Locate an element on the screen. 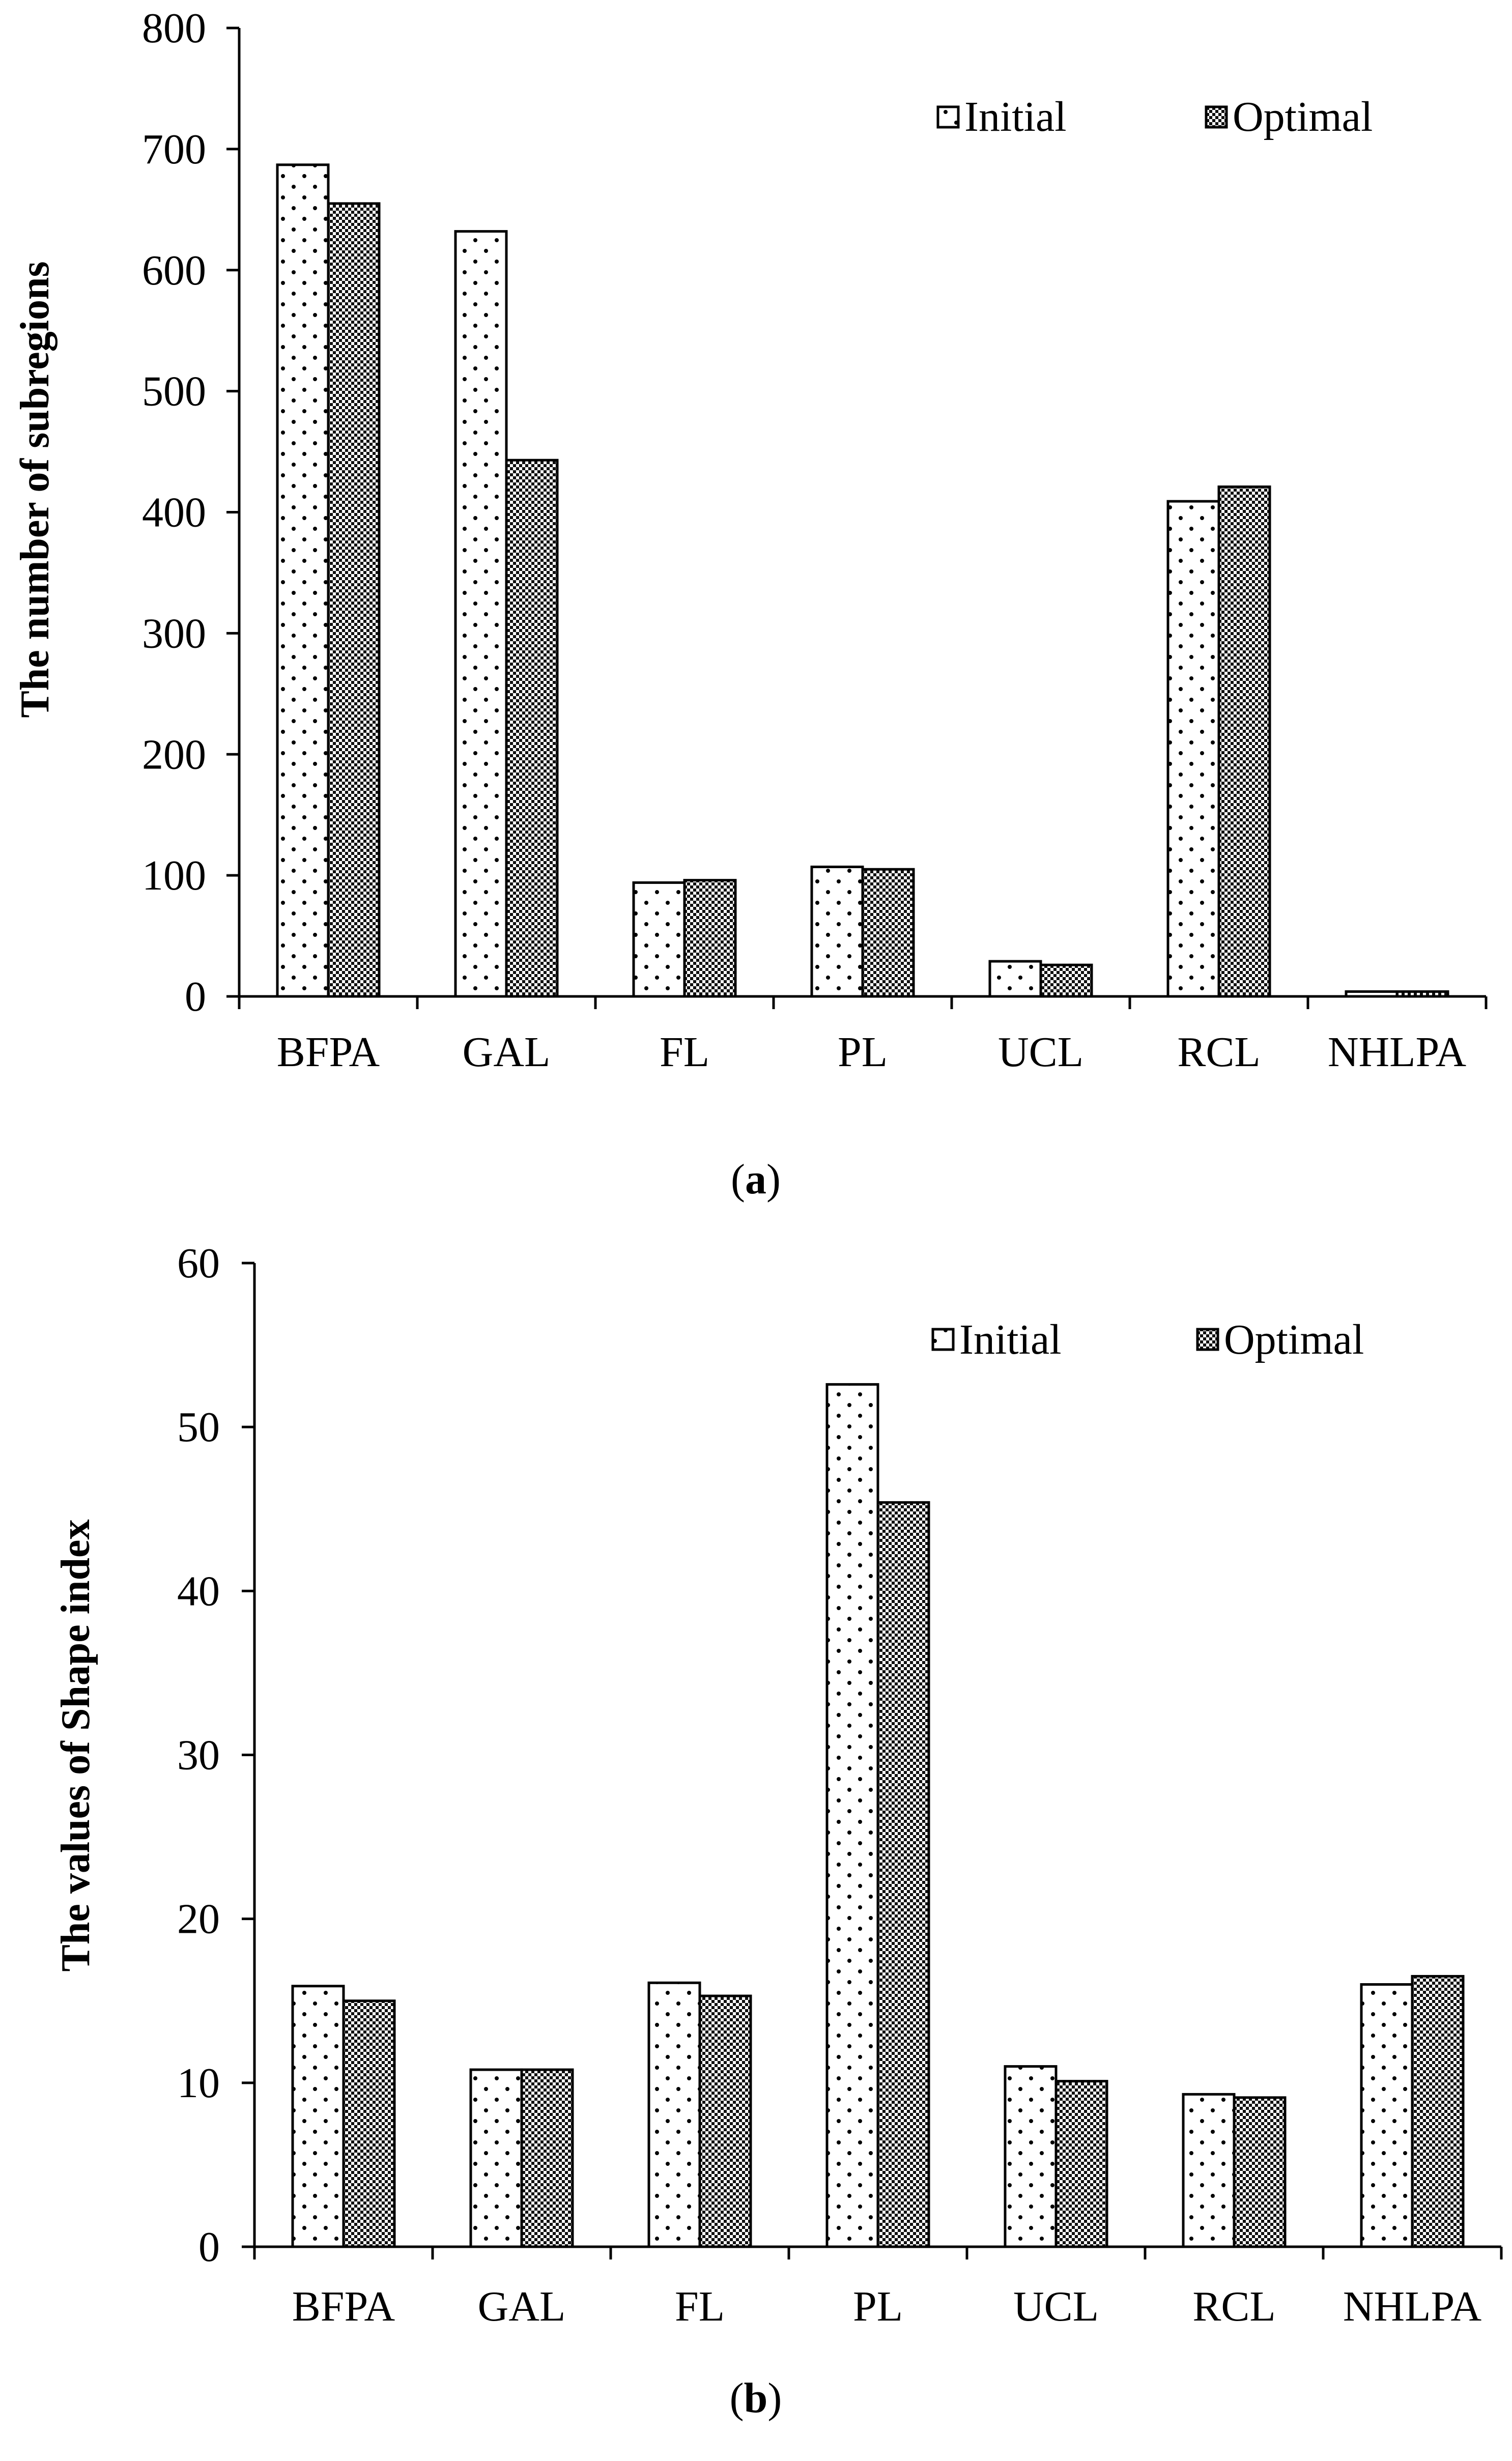  y-tick-label: 10 is located at coordinates (198, 2083).